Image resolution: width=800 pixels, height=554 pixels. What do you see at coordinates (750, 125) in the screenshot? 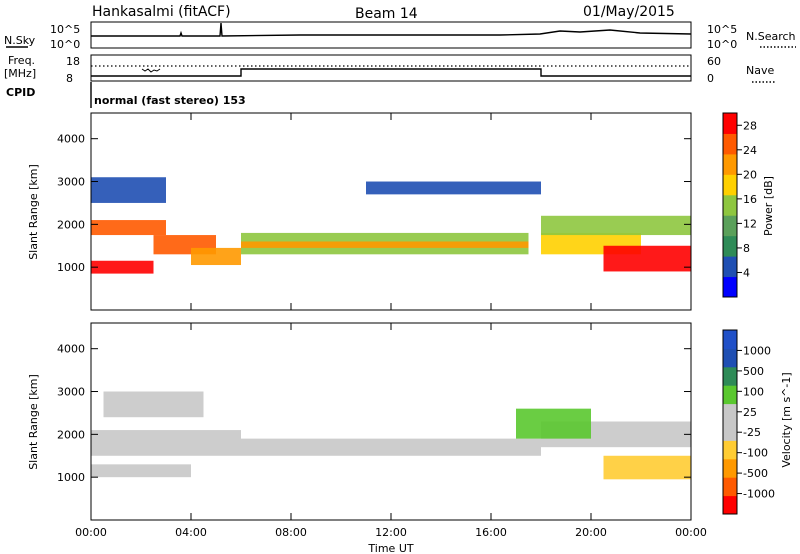
I see `colorbar-tick-28: 28` at bounding box center [750, 125].